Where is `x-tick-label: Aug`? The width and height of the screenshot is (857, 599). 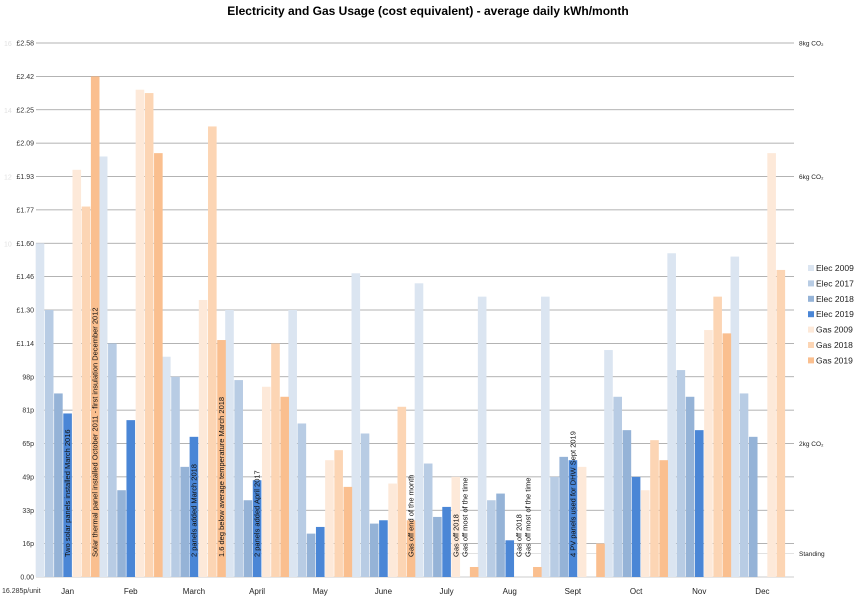 x-tick-label: Aug is located at coordinates (510, 591).